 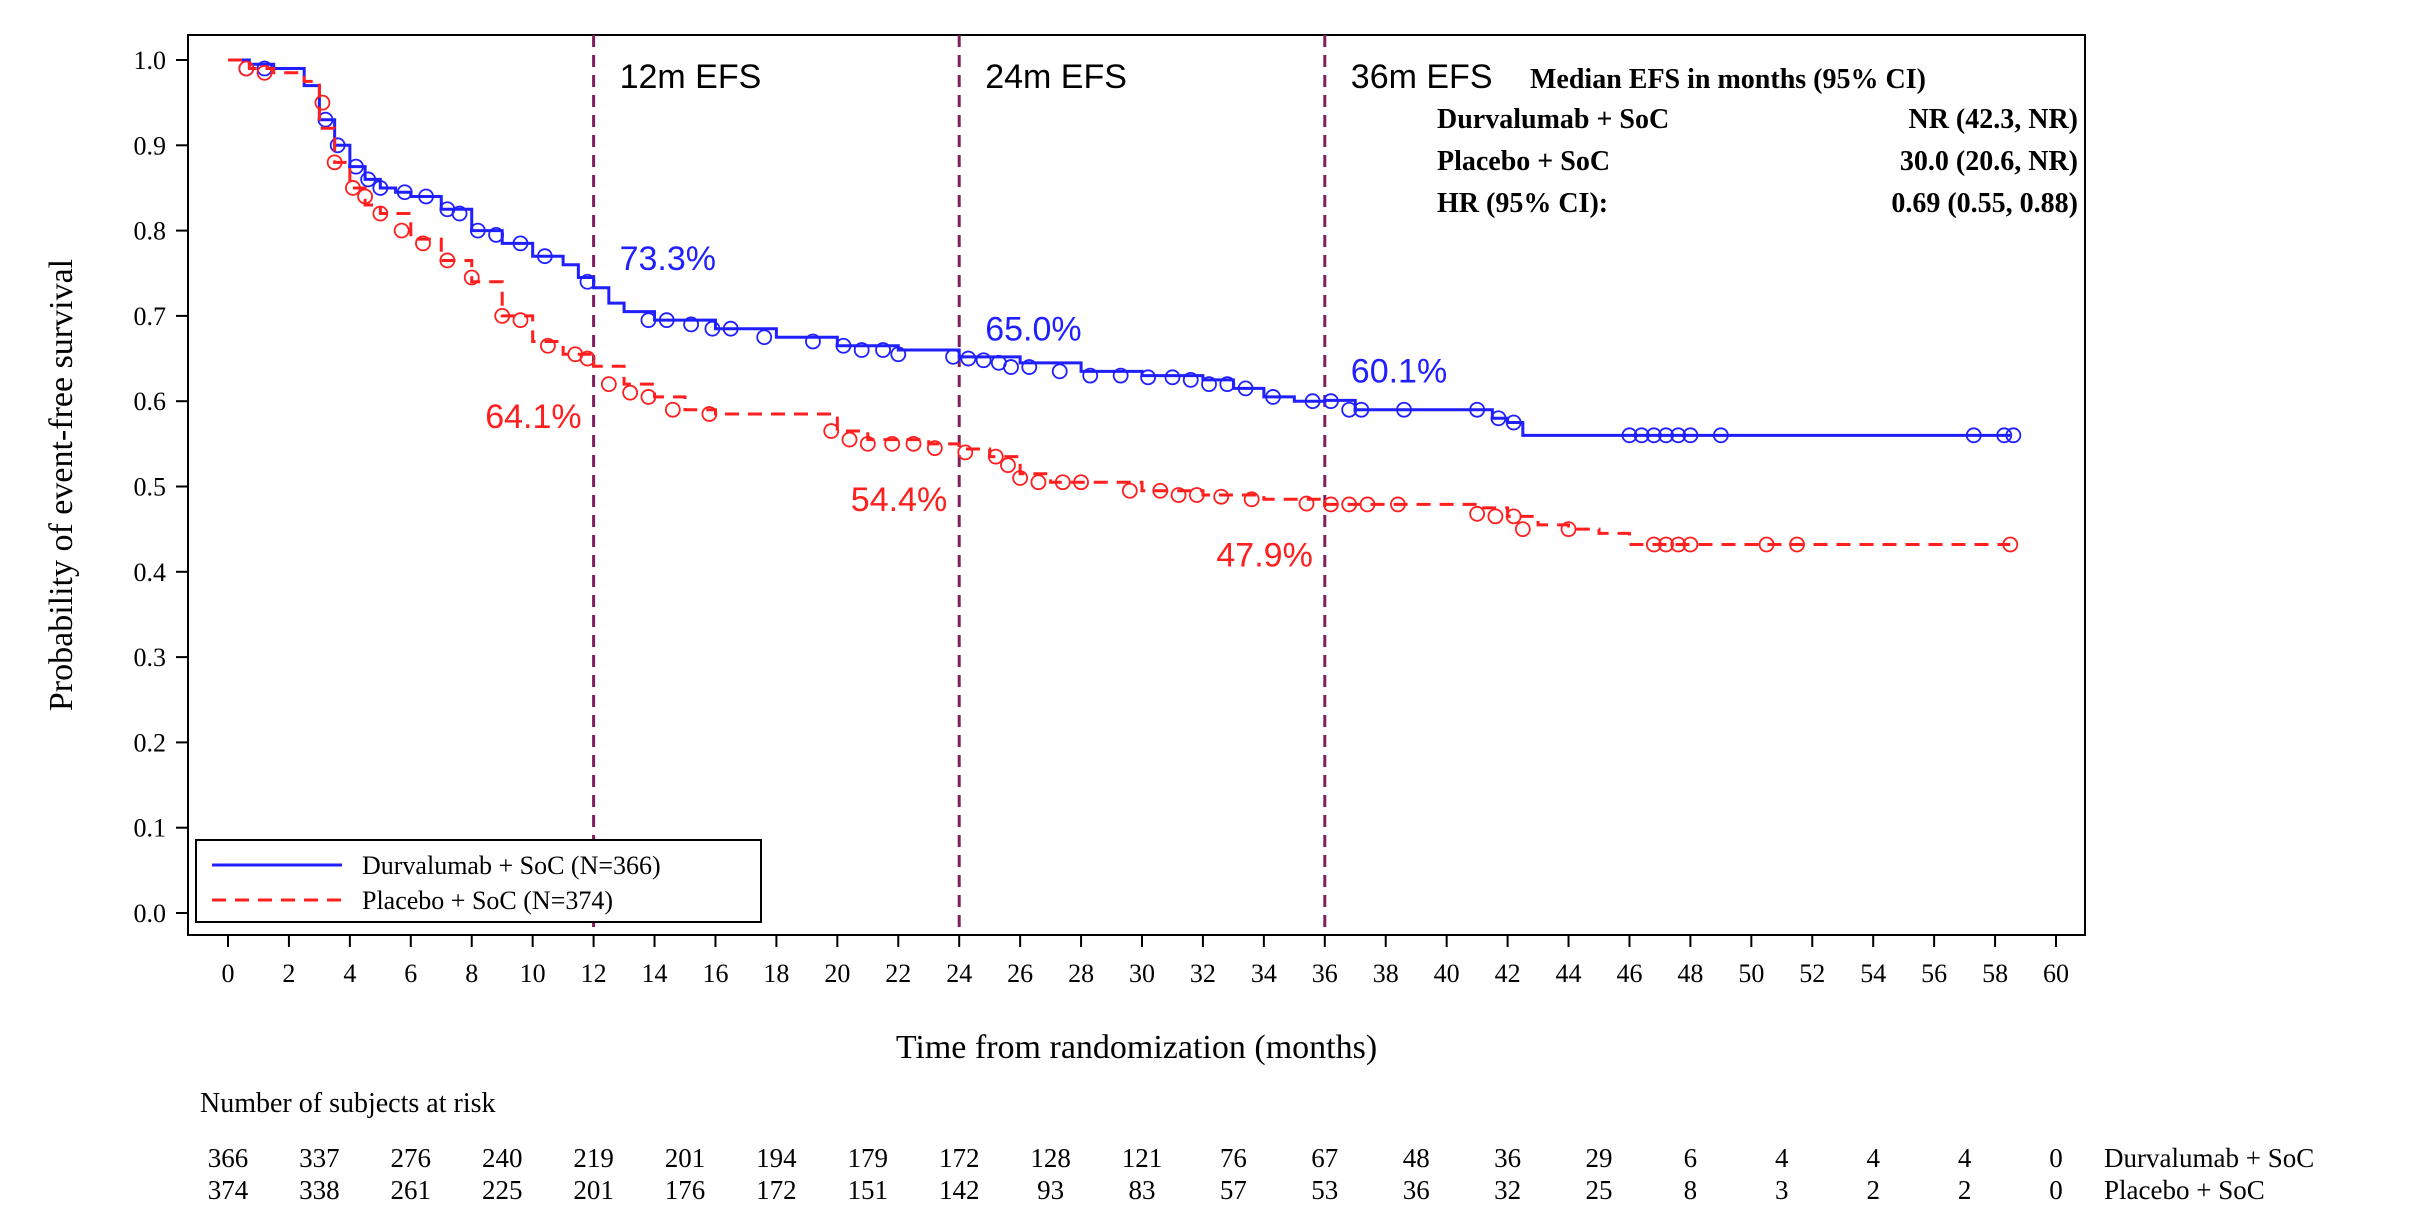 I want to click on risk-value: 240, so click(x=502, y=1158).